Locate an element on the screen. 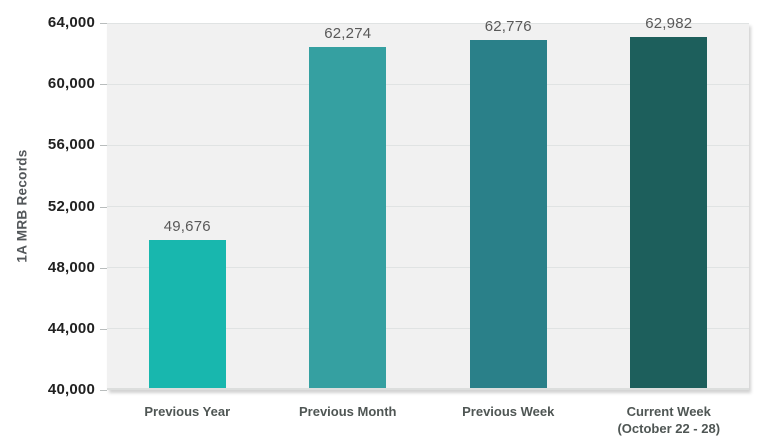 This screenshot has height=444, width=767. category-label-line: Current Week is located at coordinates (668, 411).